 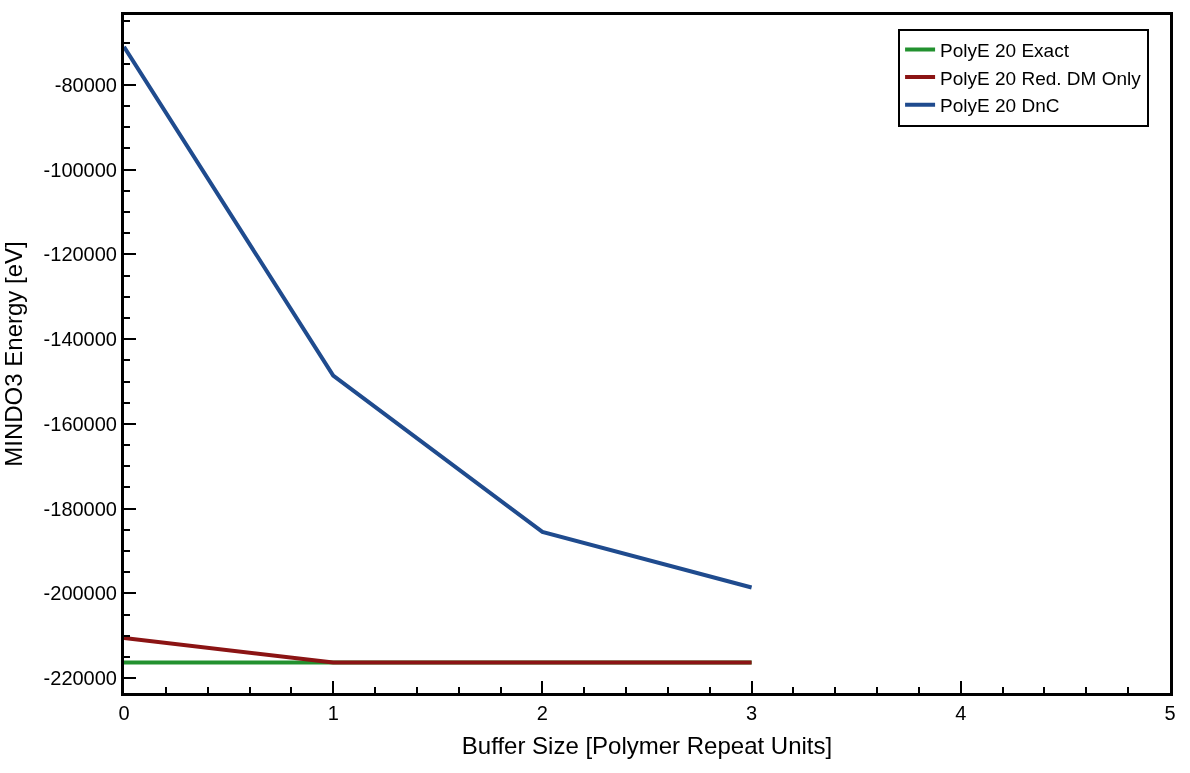 What do you see at coordinates (80, 678) in the screenshot?
I see `y-tick-label: -220000` at bounding box center [80, 678].